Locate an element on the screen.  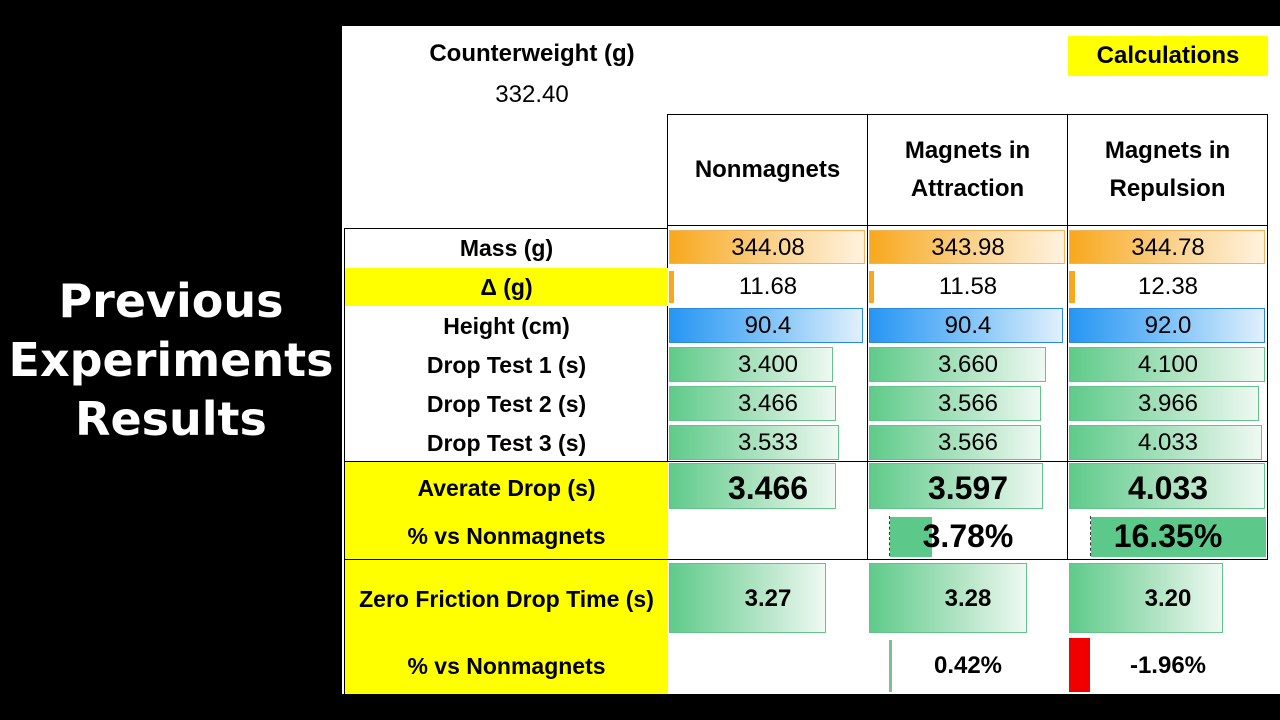
row-label-pct-vs-nonmagnets: % vs Nonmagnets is located at coordinates (506, 536).